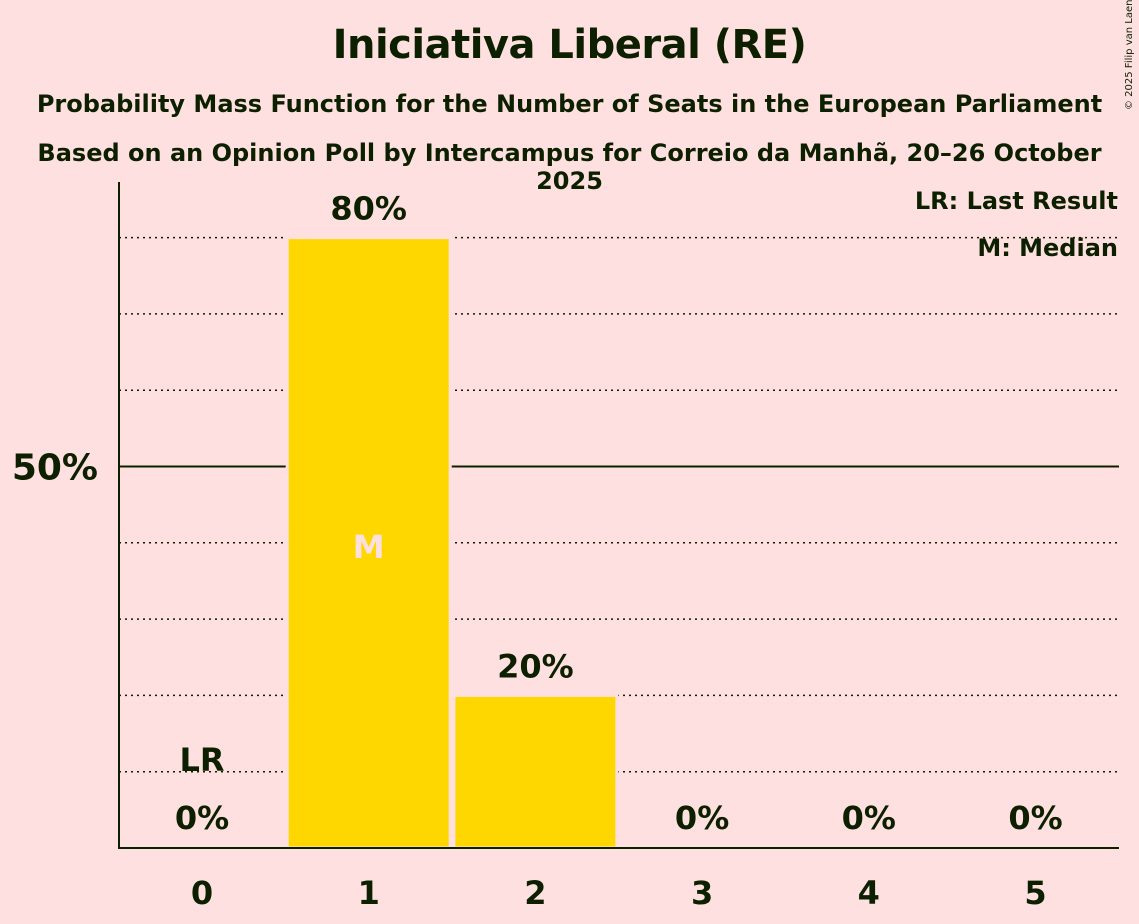 The width and height of the screenshot is (1139, 924). Describe the element at coordinates (1047, 248) in the screenshot. I see `legend-median: M: Median` at that location.